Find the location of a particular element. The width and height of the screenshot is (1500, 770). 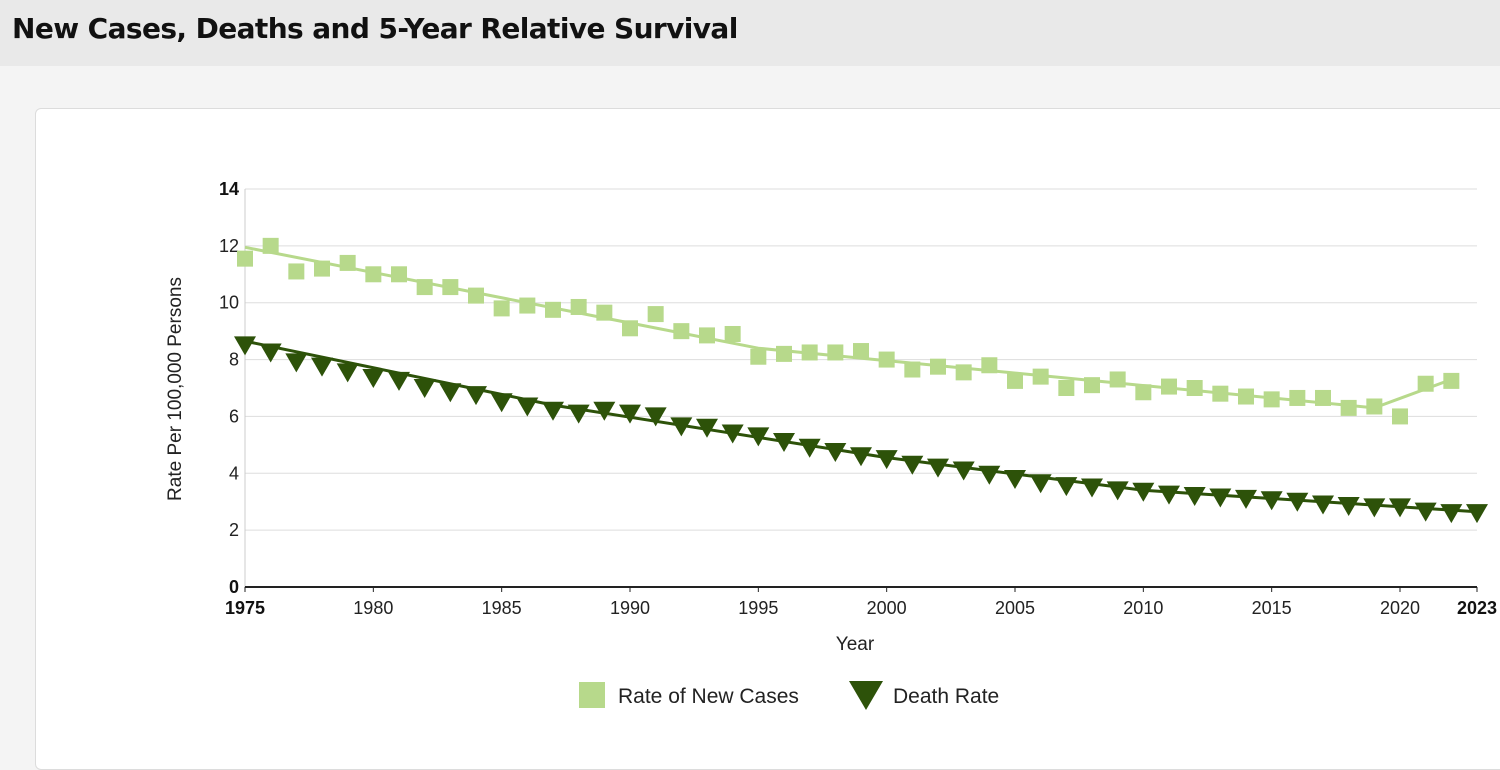

rate-of-new-cases-point-1985 is located at coordinates (501, 308).